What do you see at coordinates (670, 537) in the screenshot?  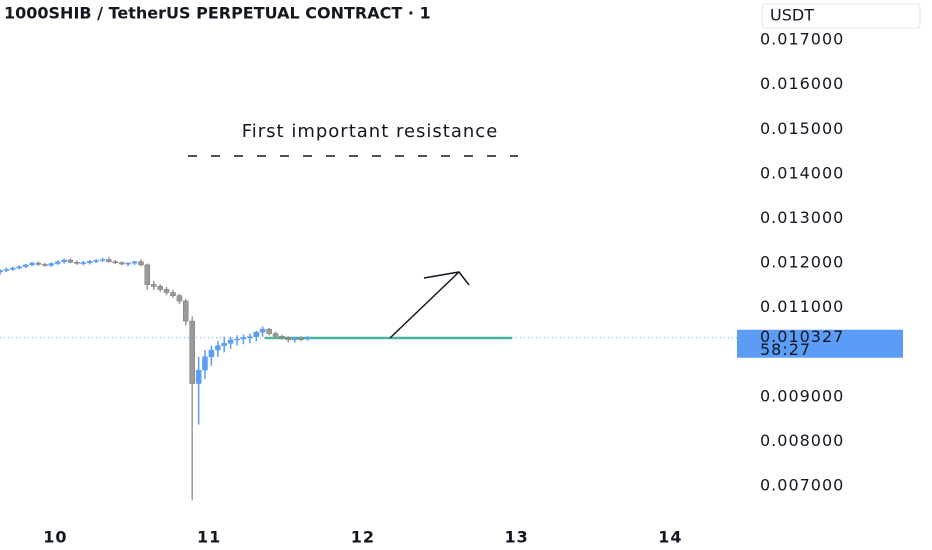 I see `x-tick-label: 14` at bounding box center [670, 537].